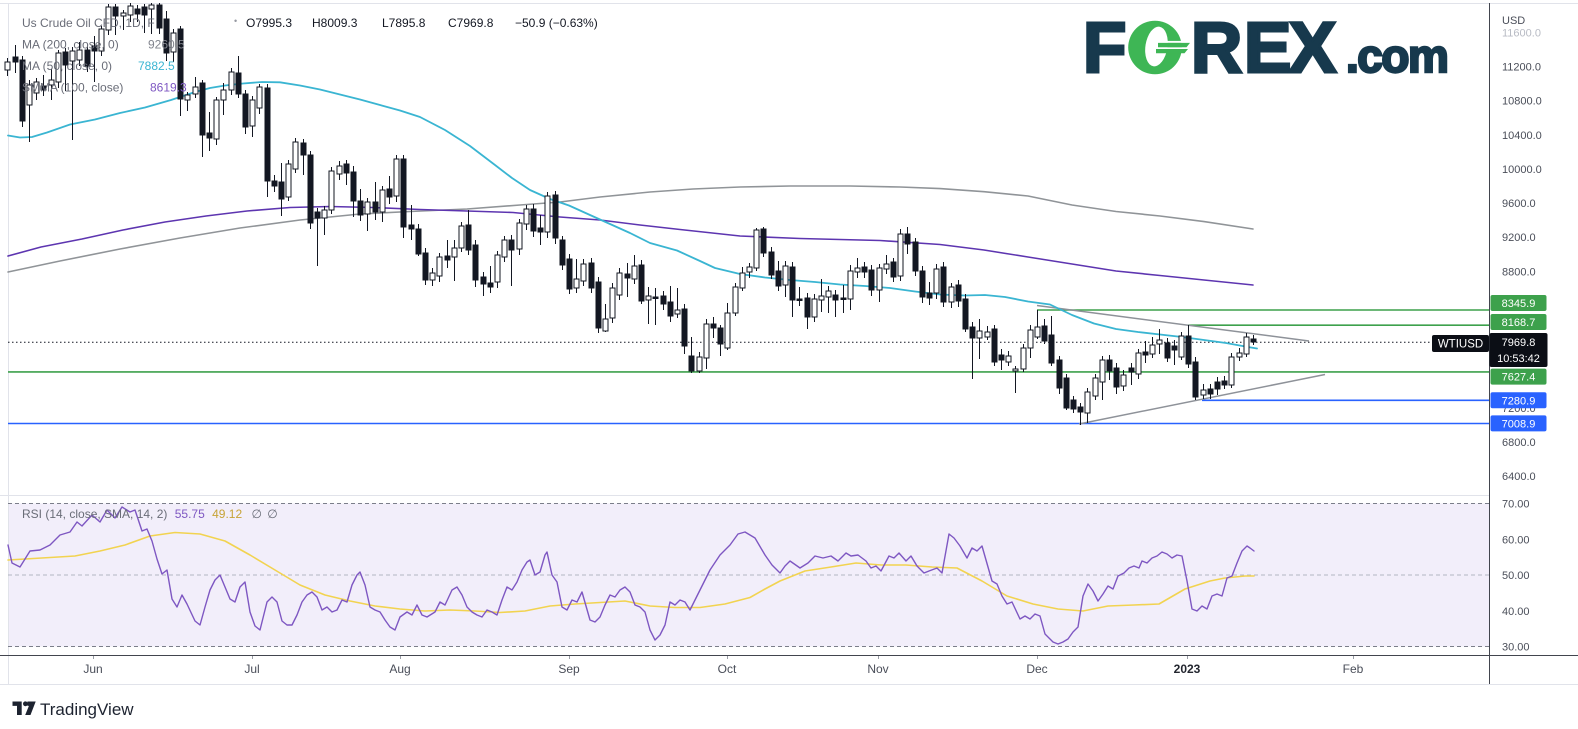 The image size is (1578, 729). Describe the element at coordinates (1353, 669) in the screenshot. I see `svg-text: Feb` at that location.